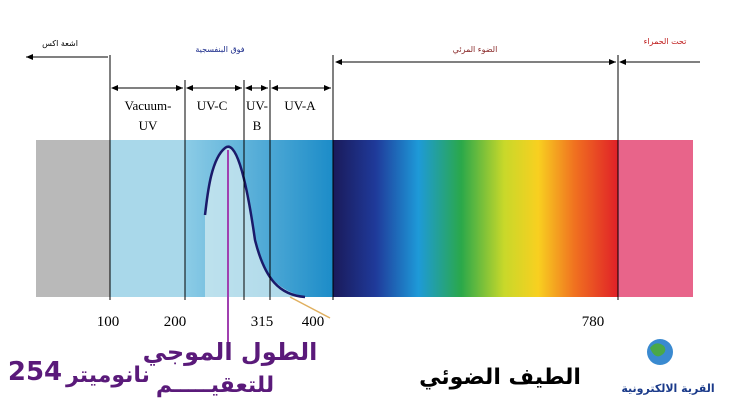  What do you see at coordinates (35, 372) in the screenshot?
I see `wavelength-value: 254` at bounding box center [35, 372].